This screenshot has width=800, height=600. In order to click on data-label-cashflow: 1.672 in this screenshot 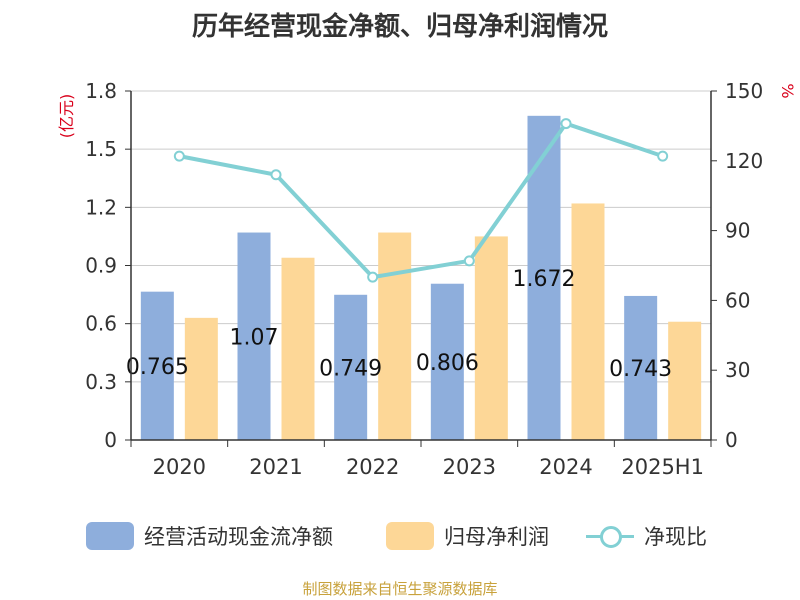, I will do `click(544, 279)`.